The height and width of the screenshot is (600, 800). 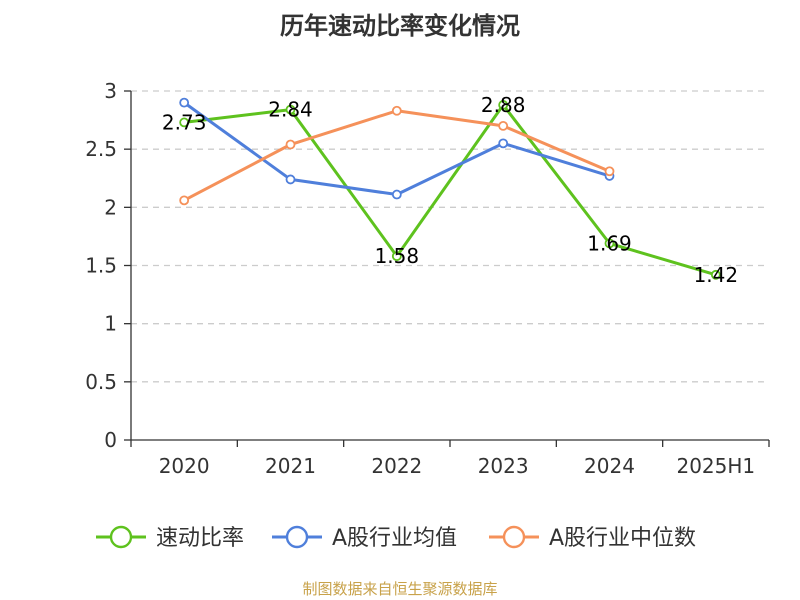 I want to click on legend: 速动比率 A股行业均值 A股行业中位数, so click(x=396, y=538).